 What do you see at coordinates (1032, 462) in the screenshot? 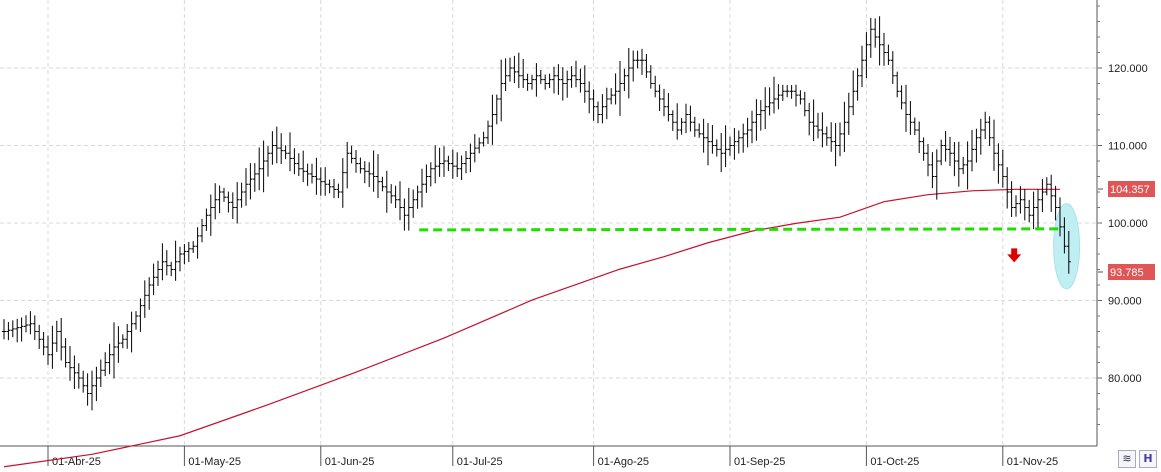
I see `x-tick-label: 01-Nov-25` at bounding box center [1032, 462].